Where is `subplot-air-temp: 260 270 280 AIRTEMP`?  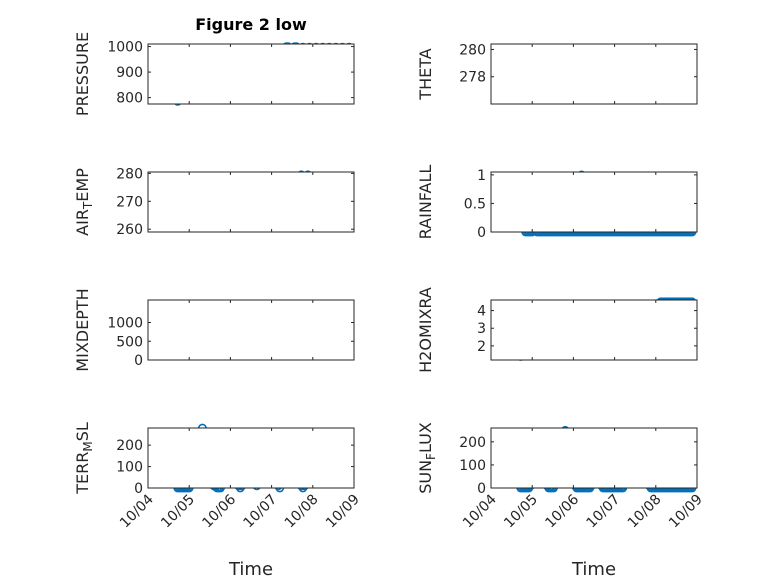
subplot-air-temp: 260 270 280 AIRTEMP is located at coordinates (214, 202).